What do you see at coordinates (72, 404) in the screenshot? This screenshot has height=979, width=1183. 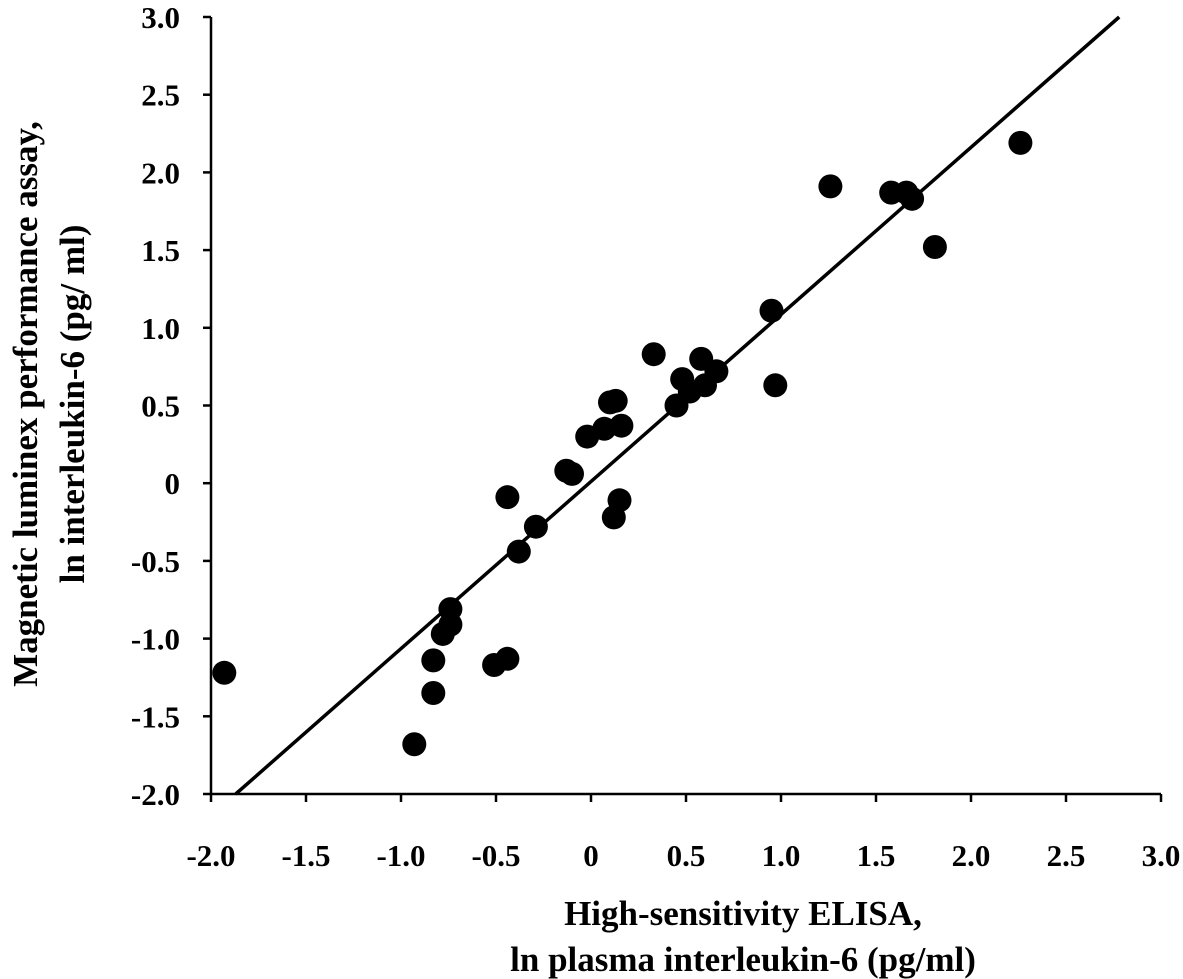 I see `y-axis-title-line-2: ln interleukin-6 (pg/ ml)` at bounding box center [72, 404].